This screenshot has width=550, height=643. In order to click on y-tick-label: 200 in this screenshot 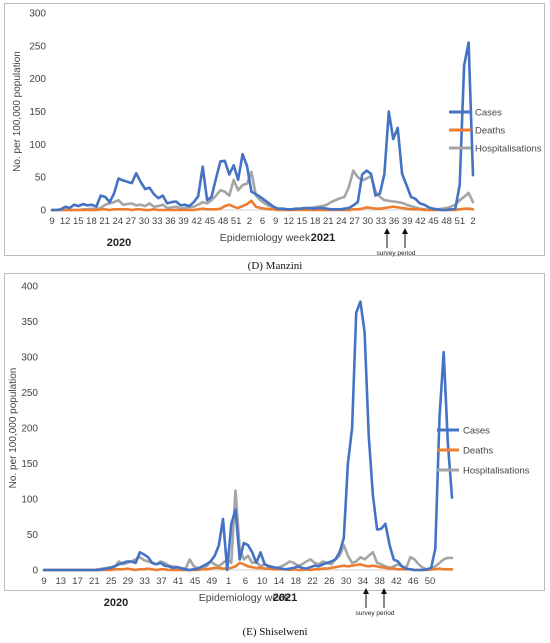, I will do `click(37, 79)`.